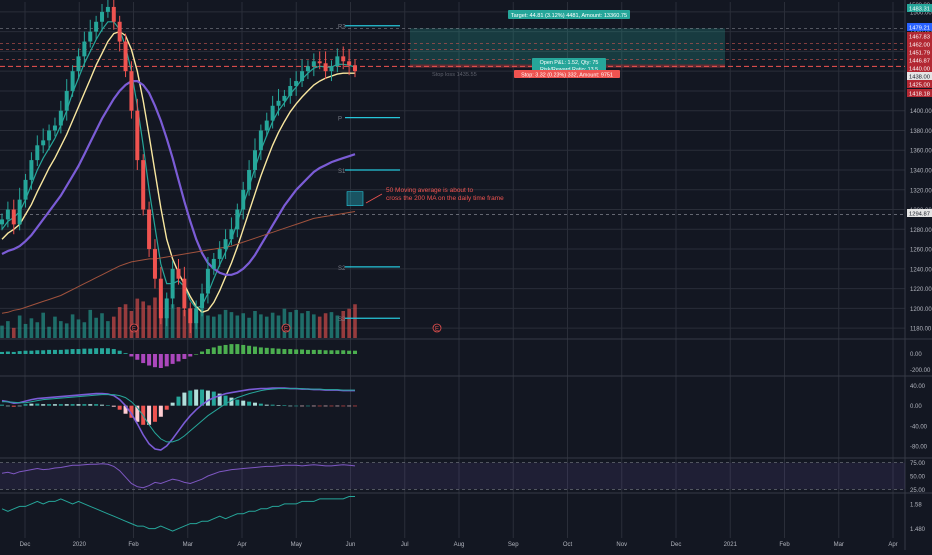 The width and height of the screenshot is (932, 555). Describe the element at coordinates (921, 191) in the screenshot. I see `price-axis-tick: 1320.00` at that location.